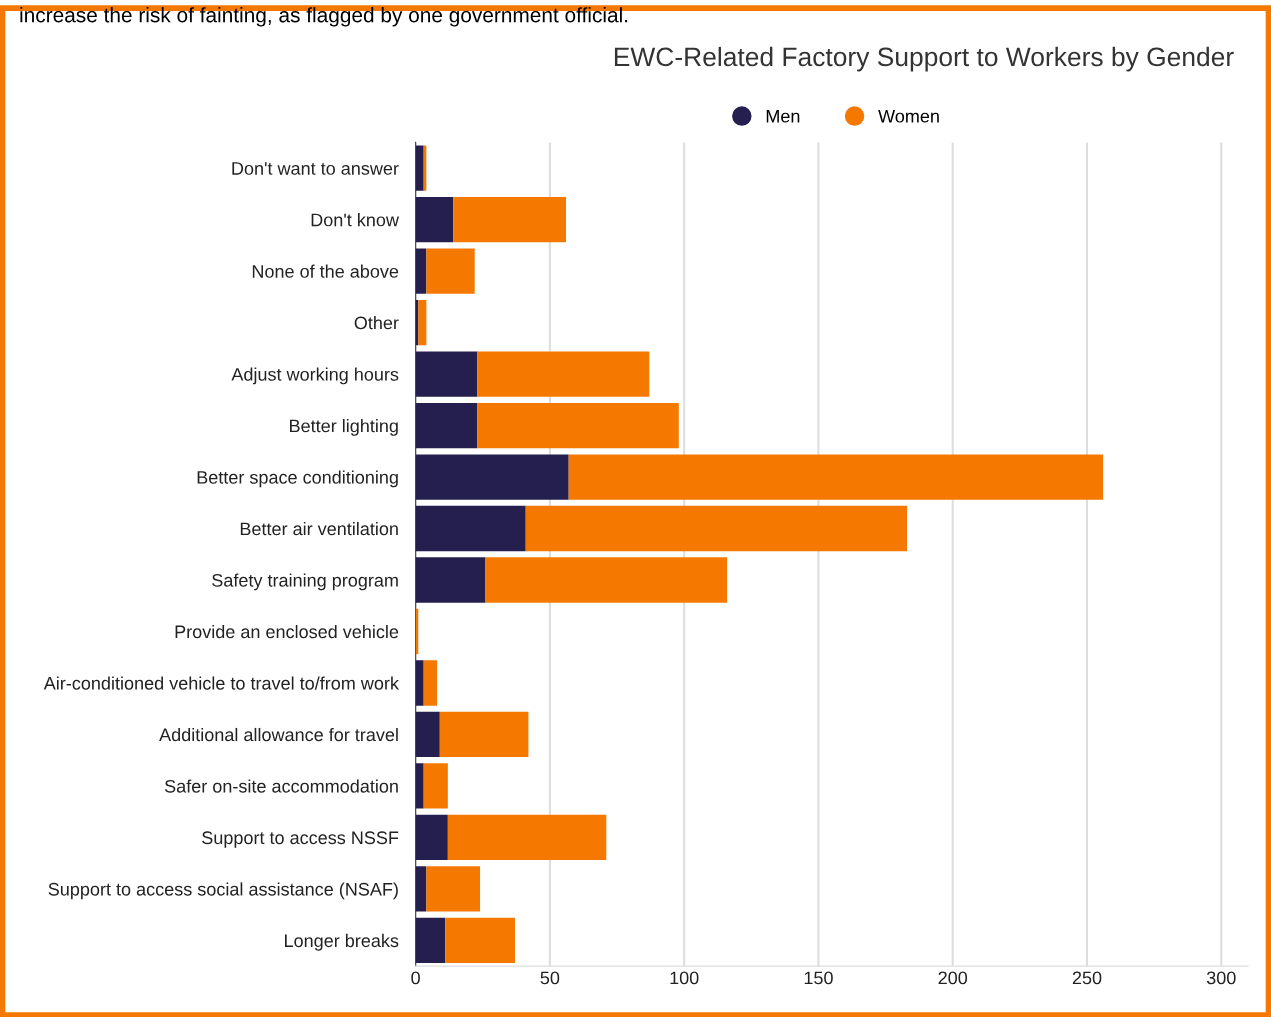 Image resolution: width=1271 pixels, height=1017 pixels. Describe the element at coordinates (415, 978) in the screenshot. I see `x-tick-label: 0` at that location.